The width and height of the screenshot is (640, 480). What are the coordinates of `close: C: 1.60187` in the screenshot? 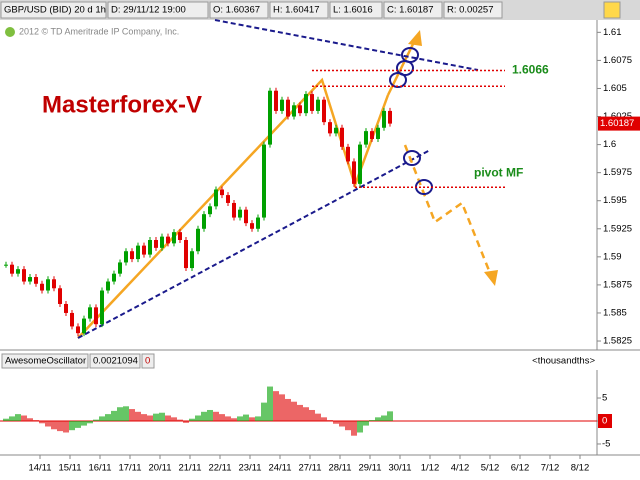 It's located at (410, 10).